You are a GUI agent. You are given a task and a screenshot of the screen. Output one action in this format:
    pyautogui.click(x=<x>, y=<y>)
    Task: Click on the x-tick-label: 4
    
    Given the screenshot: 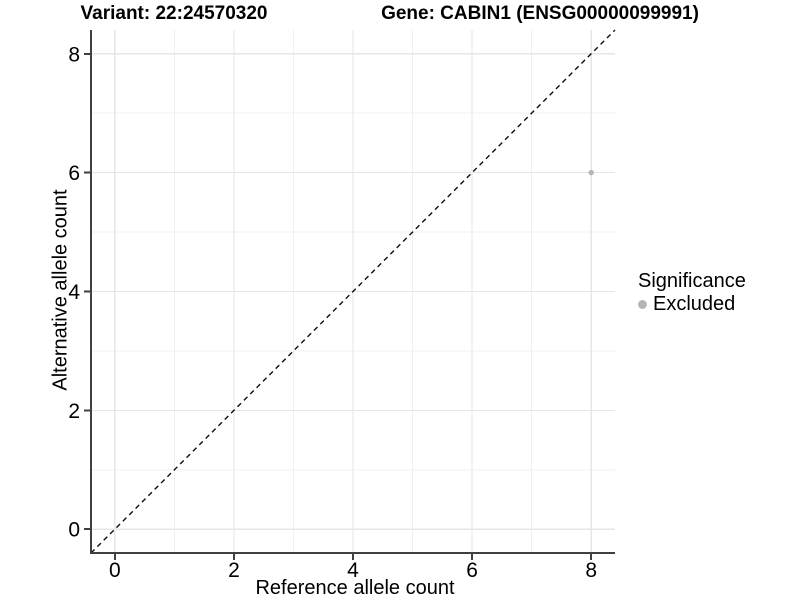 What is the action you would take?
    pyautogui.click(x=353, y=570)
    